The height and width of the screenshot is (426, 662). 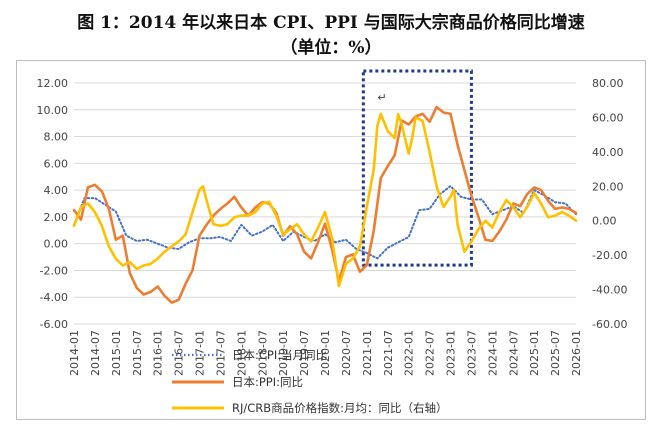 I want to click on x-tick-label: 2014-07, so click(x=95, y=353).